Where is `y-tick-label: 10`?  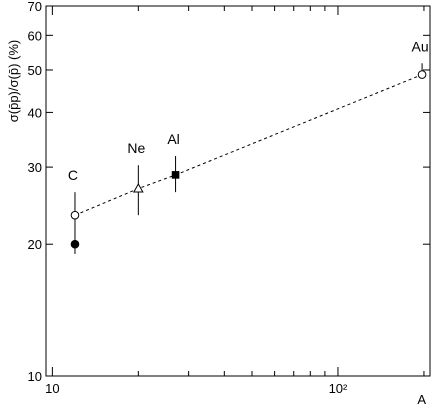
y-tick-label: 10 is located at coordinates (35, 376).